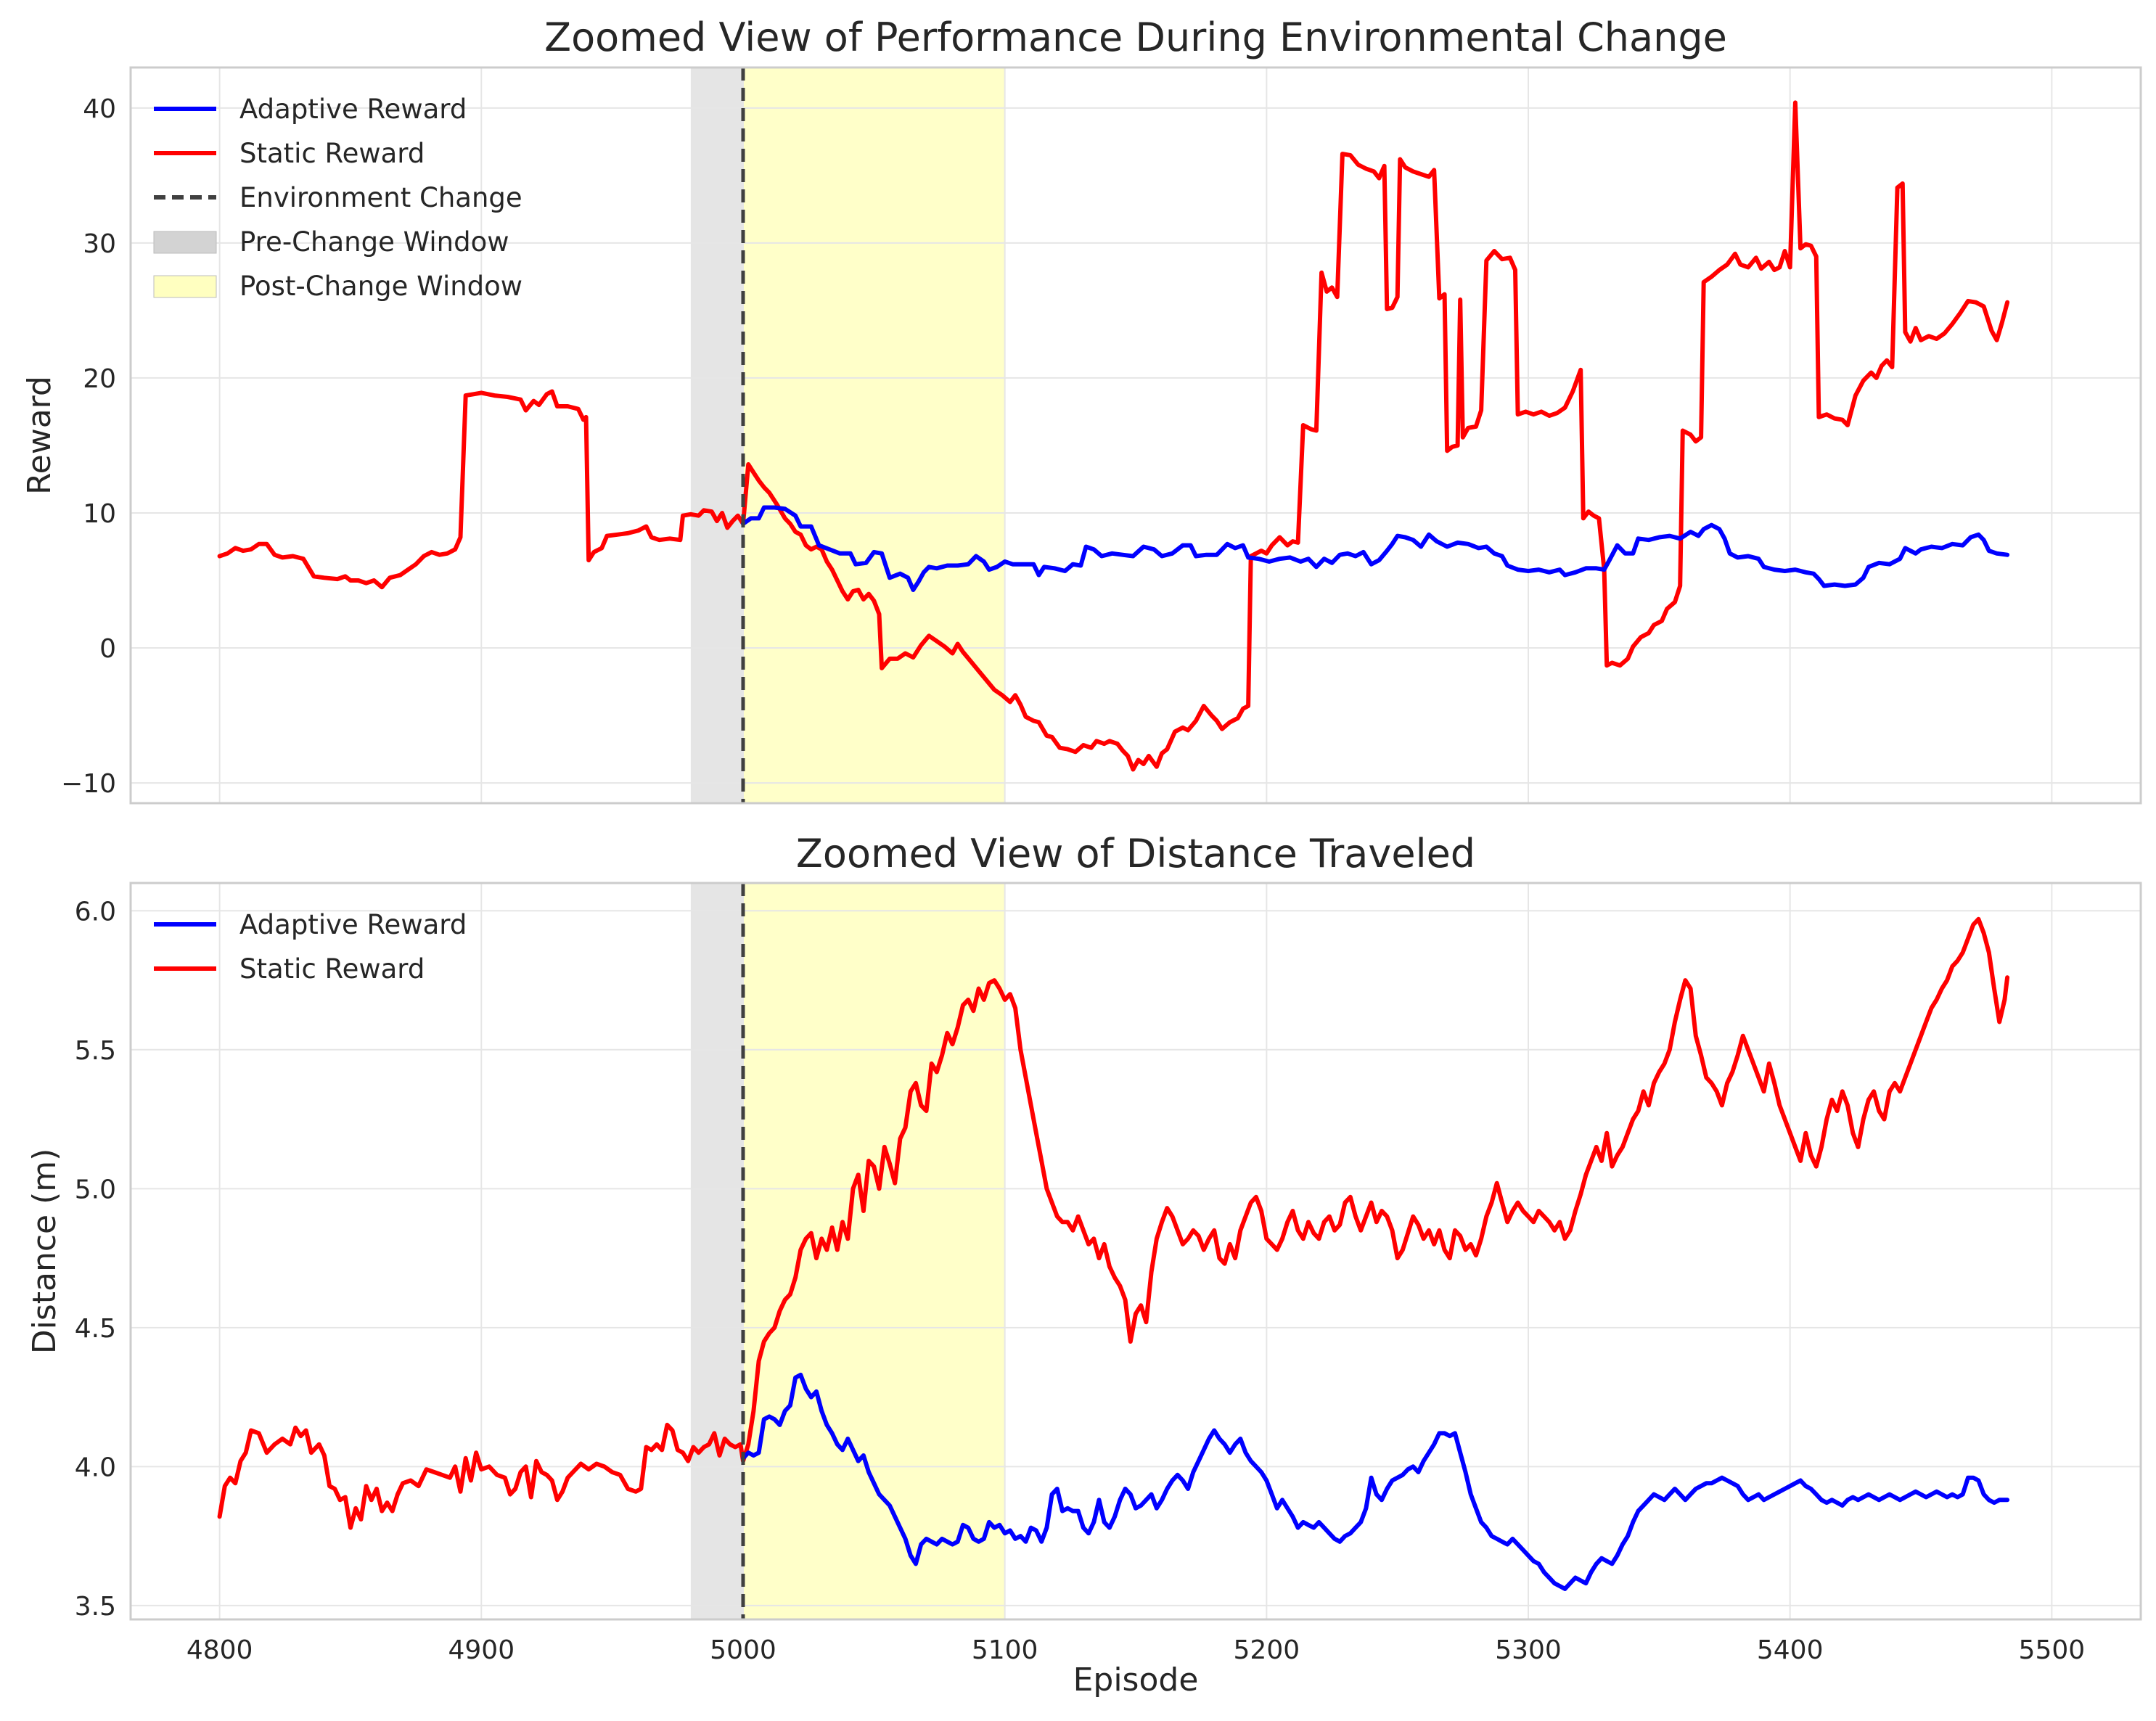 The height and width of the screenshot is (1721, 2156). What do you see at coordinates (107, 649) in the screenshot?
I see `y-tick-label: 0` at bounding box center [107, 649].